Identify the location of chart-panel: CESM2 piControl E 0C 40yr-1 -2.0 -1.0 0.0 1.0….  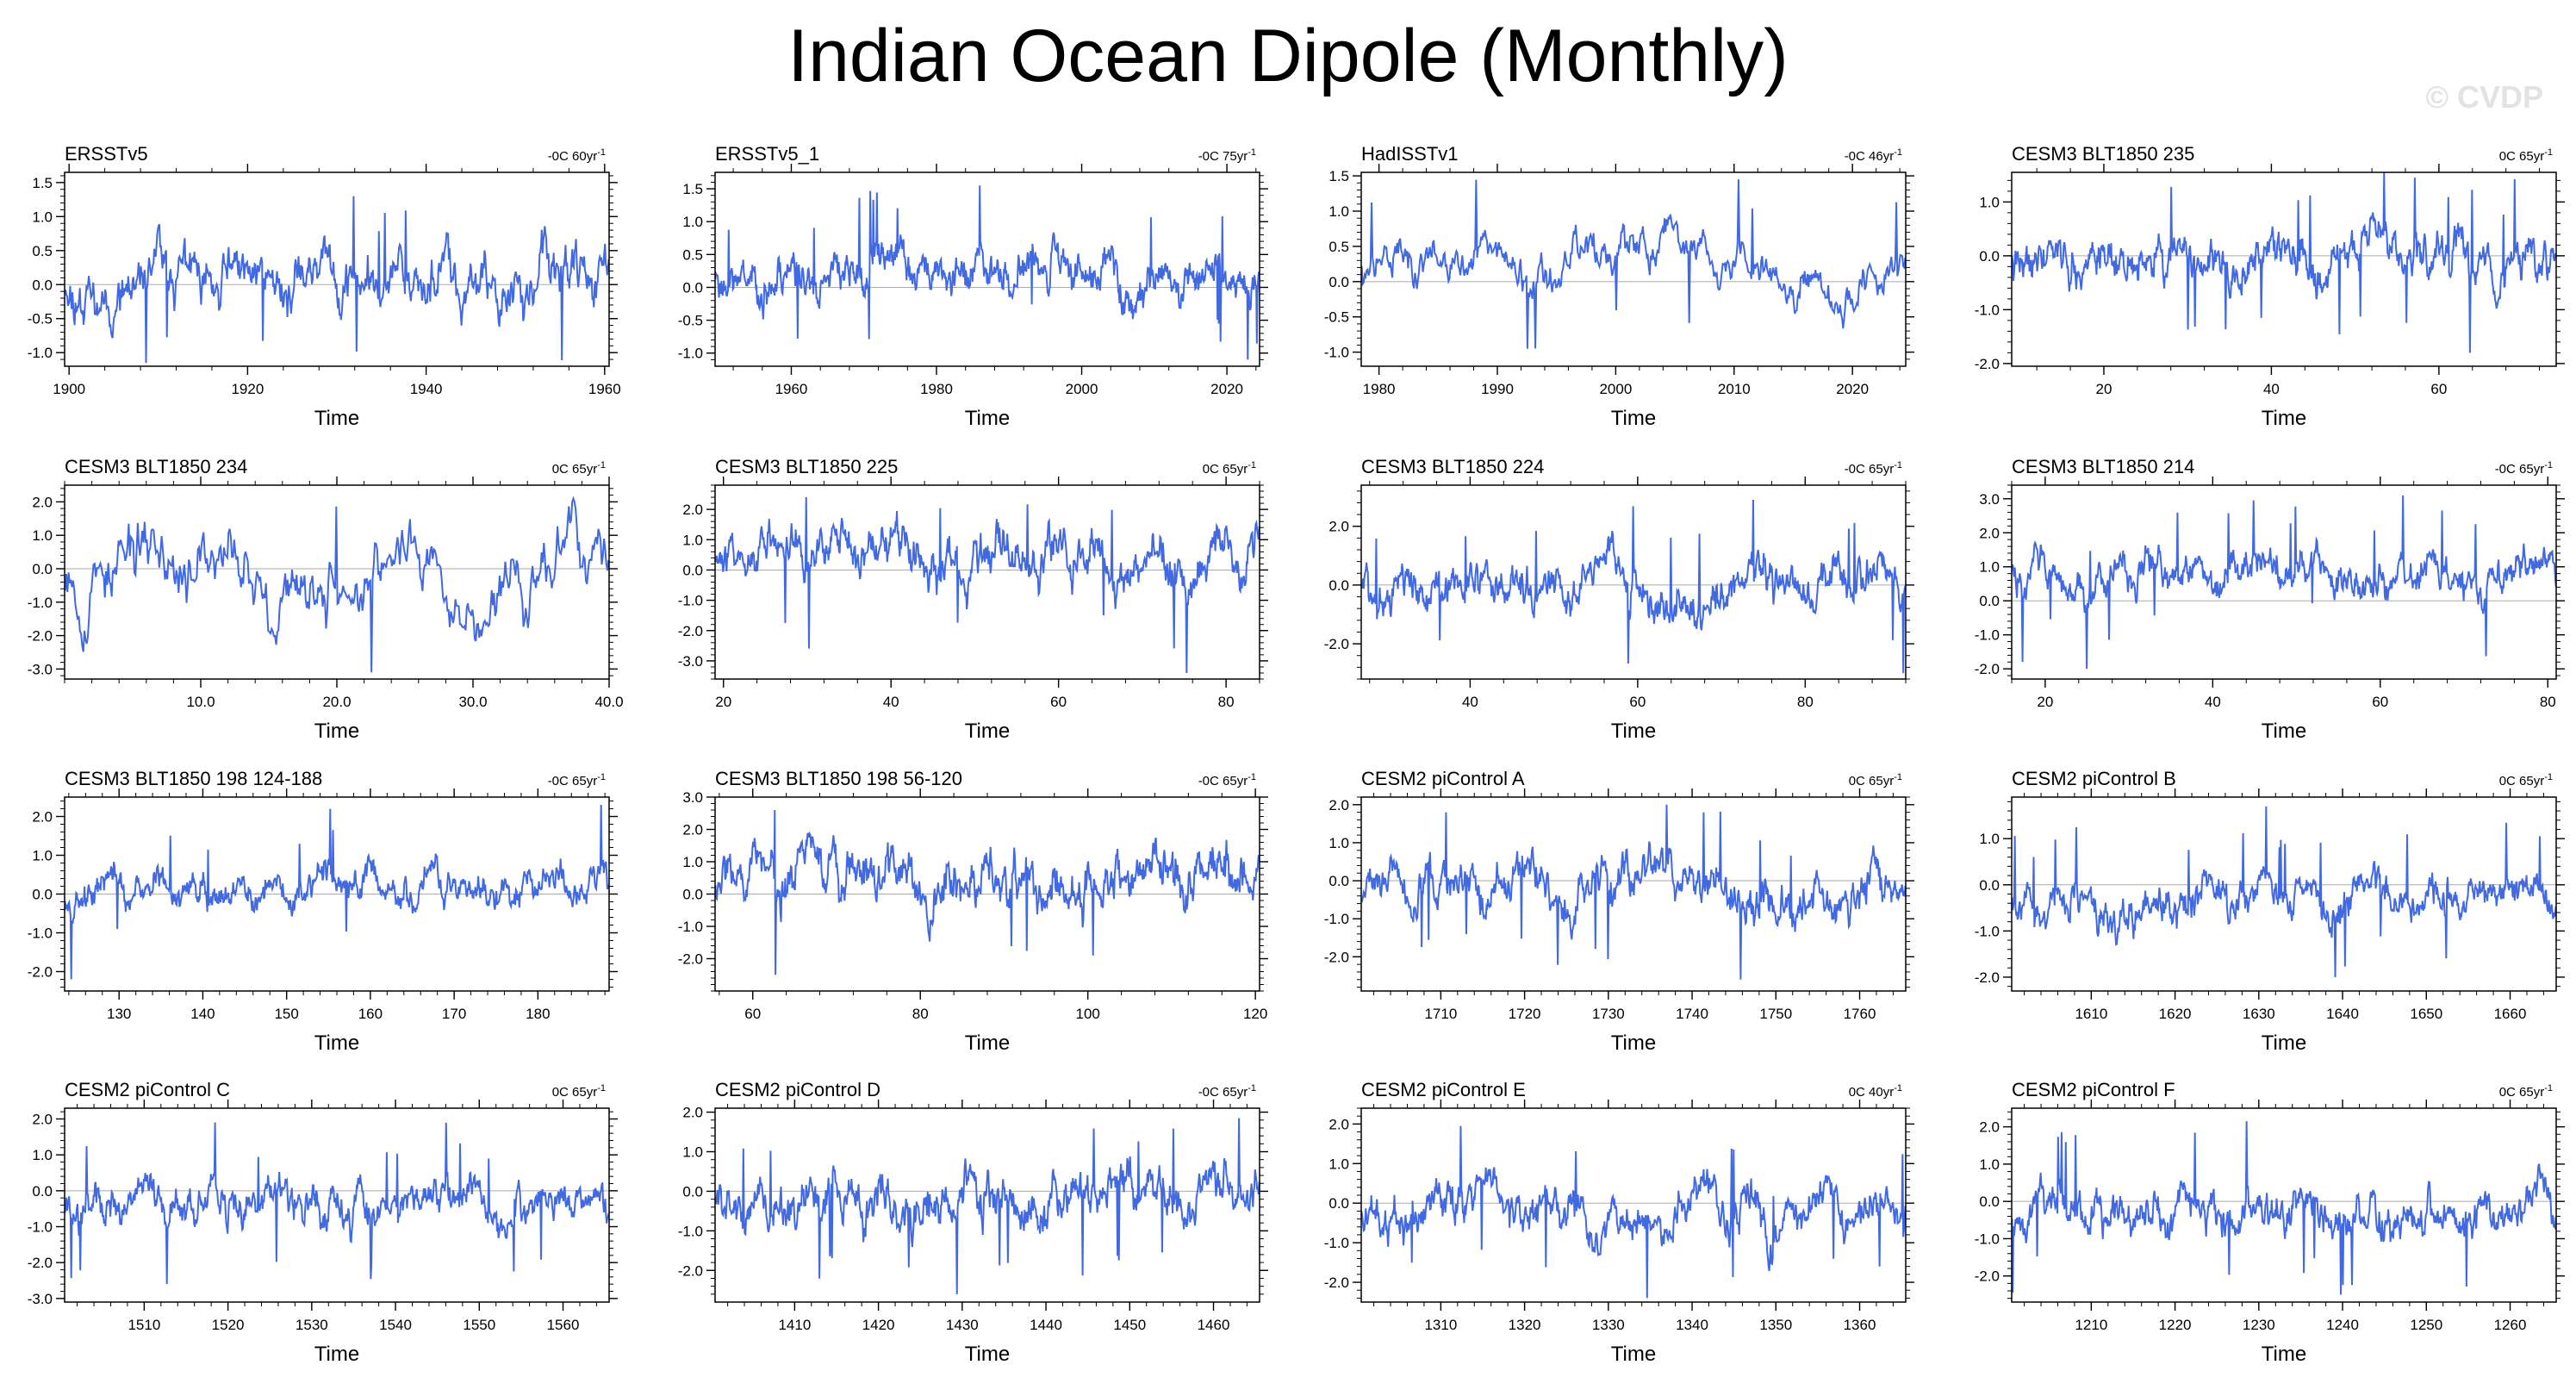
(1664, 1223).